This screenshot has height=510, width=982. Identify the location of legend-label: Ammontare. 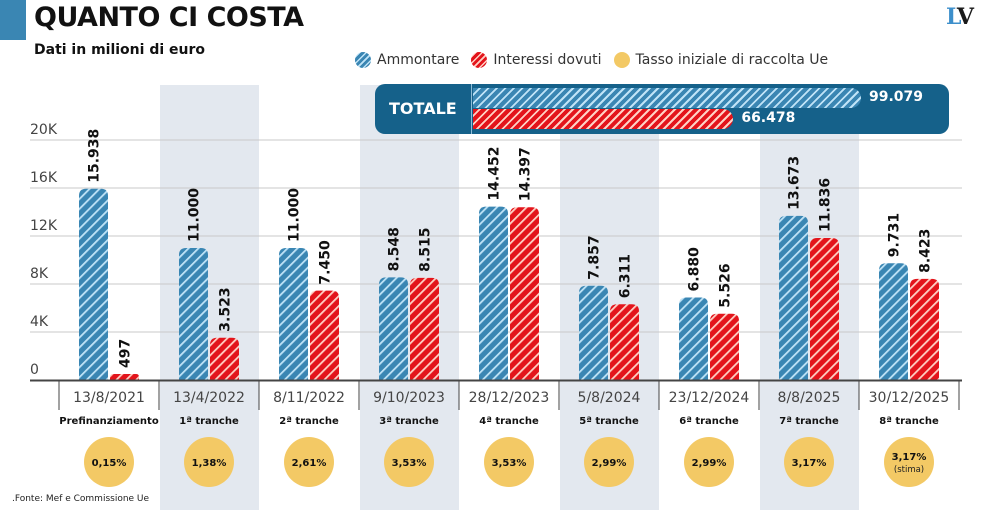
(418, 60).